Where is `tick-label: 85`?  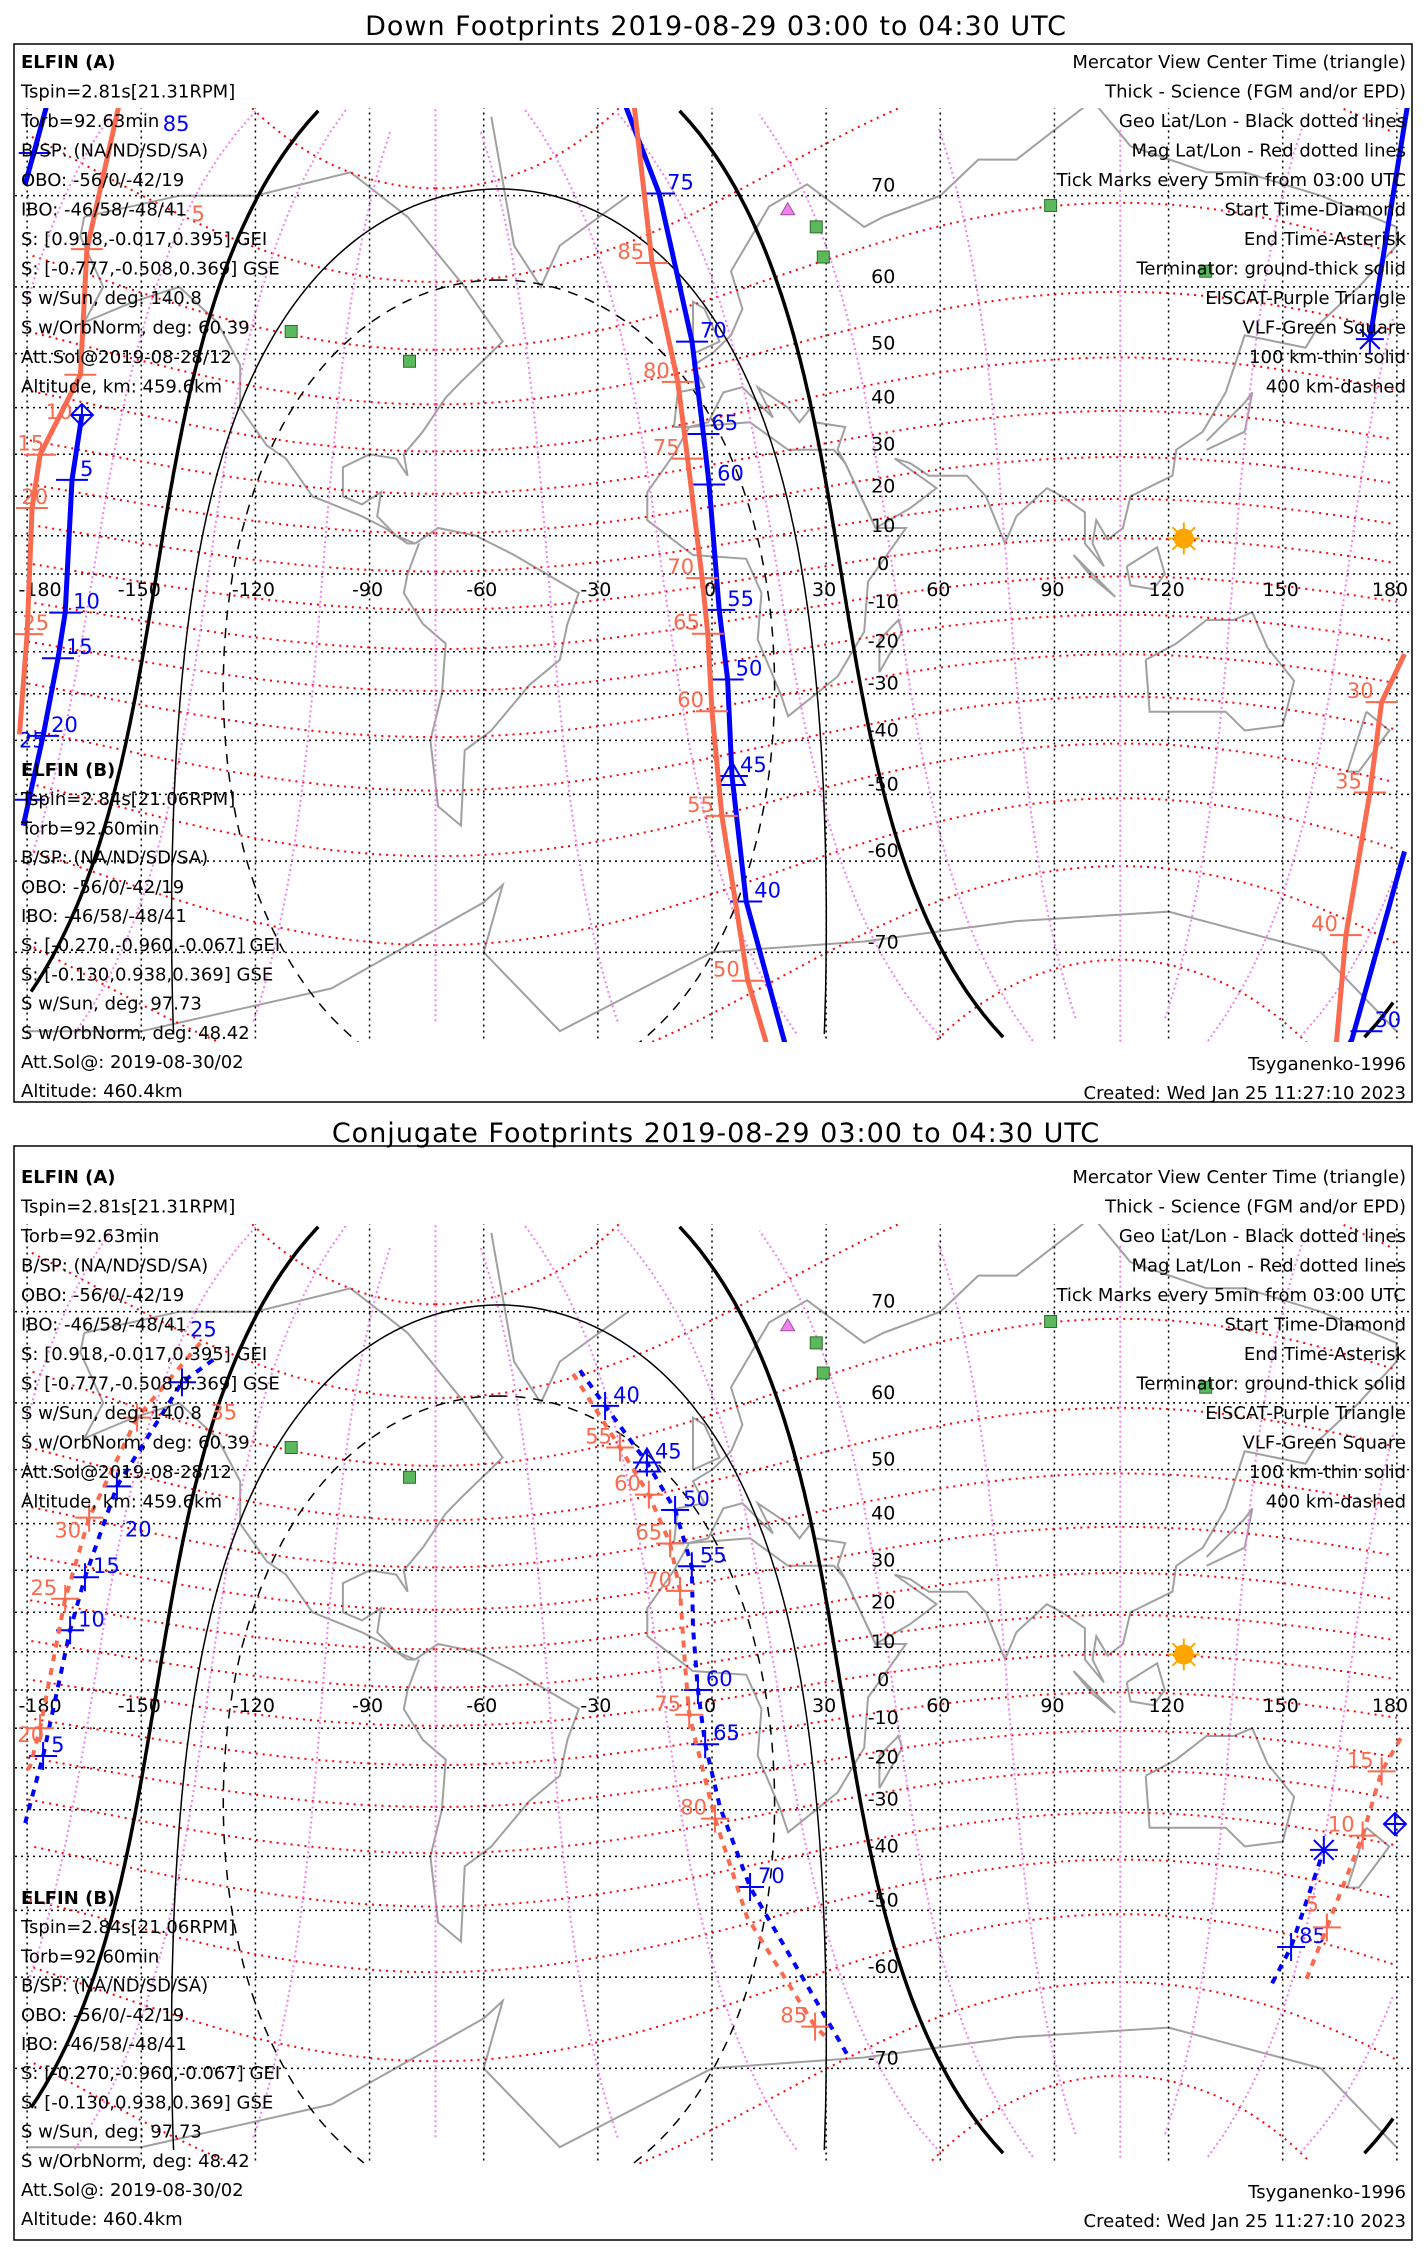
tick-label: 85 is located at coordinates (793, 2016).